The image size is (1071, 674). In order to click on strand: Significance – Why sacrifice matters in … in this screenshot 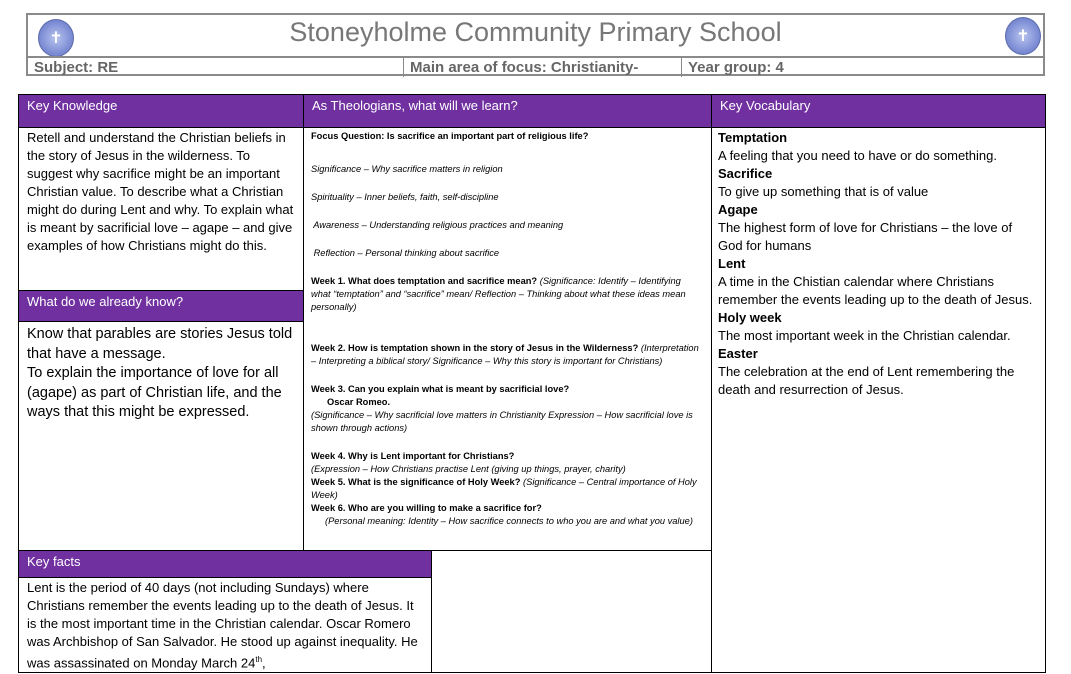, I will do `click(407, 169)`.